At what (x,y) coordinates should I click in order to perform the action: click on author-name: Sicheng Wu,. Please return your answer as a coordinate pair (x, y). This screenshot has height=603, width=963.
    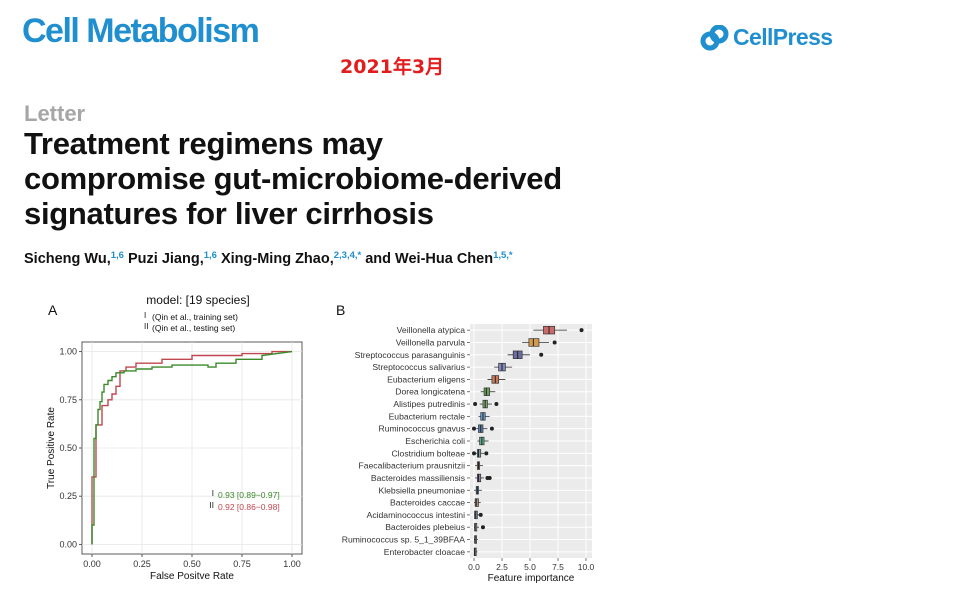
    Looking at the image, I should click on (67, 259).